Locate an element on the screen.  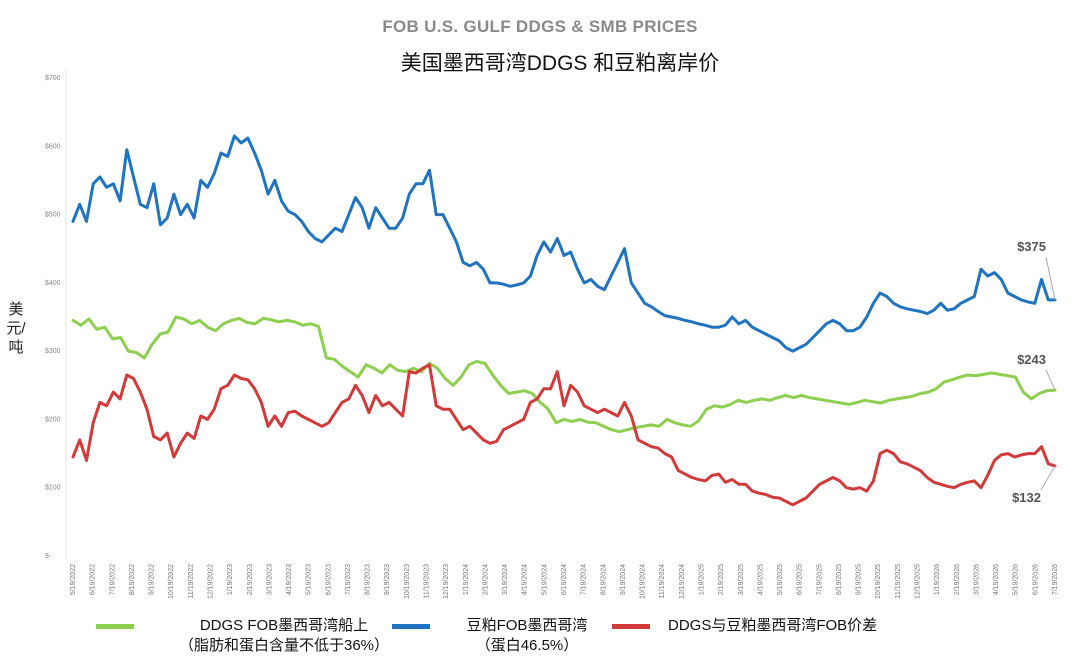
x-tick-label: 8/19/2022 is located at coordinates (132, 579).